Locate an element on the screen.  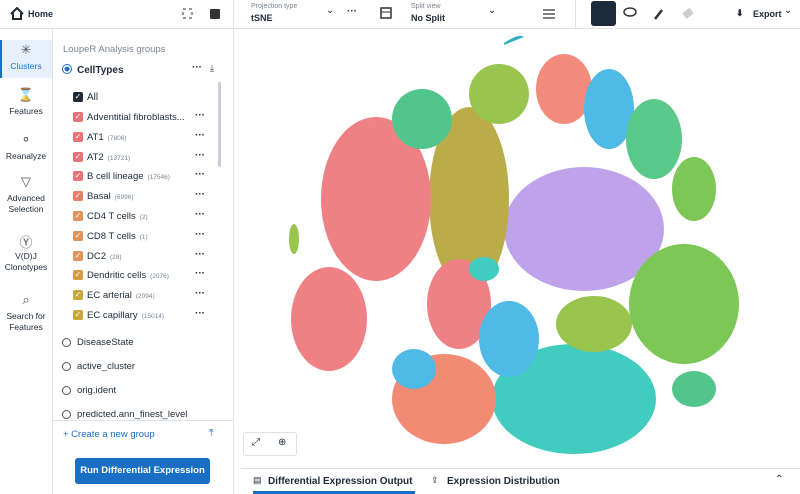
rail-icon: ⌕ is located at coordinates (26, 299).